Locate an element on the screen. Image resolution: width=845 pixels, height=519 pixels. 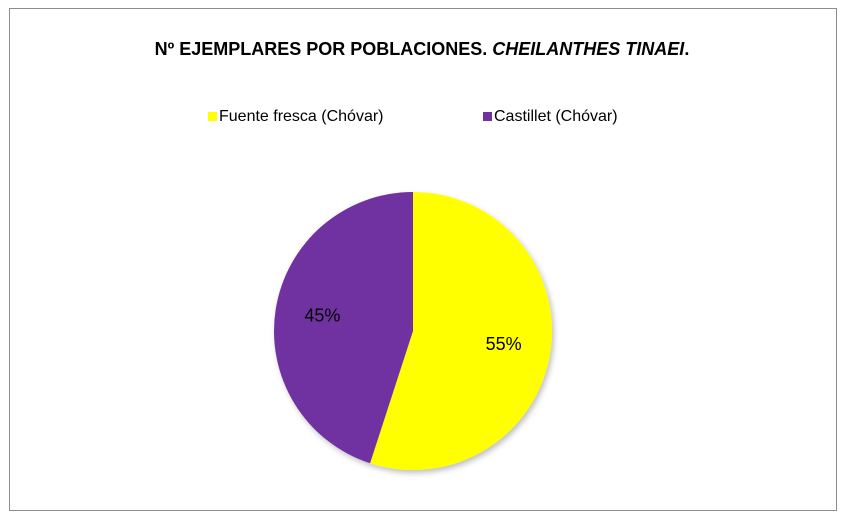
legend-label: Castillet (Chóvar) is located at coordinates (556, 116).